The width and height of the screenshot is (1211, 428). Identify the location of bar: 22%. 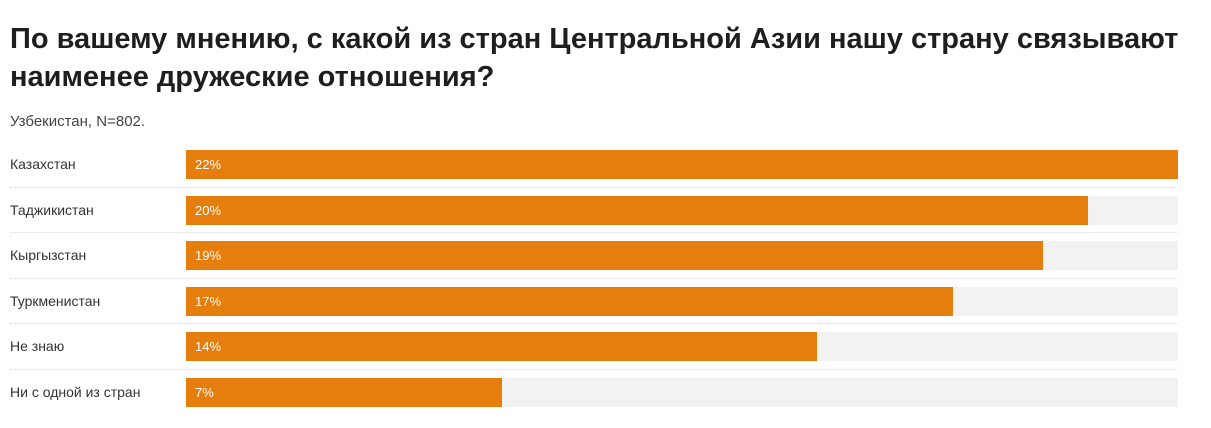
(682, 164).